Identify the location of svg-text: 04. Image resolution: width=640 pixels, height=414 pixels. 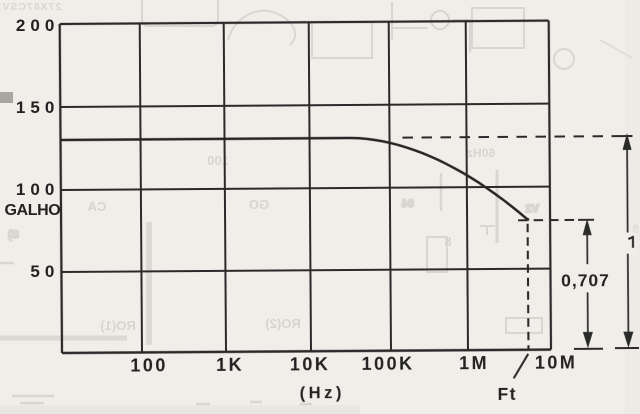
(407, 204).